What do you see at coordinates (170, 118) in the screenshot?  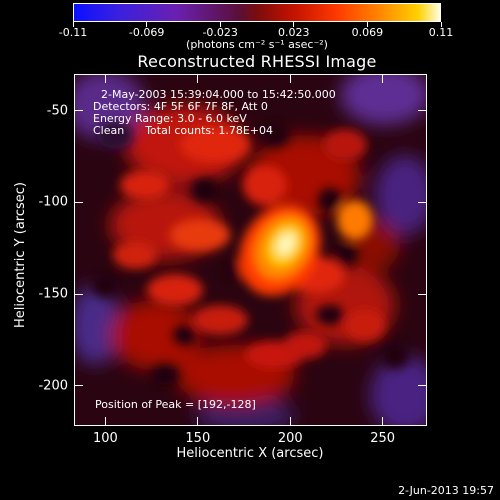 I see `annotation-energy: Energy Range: 3.0 - 6.0 keV` at bounding box center [170, 118].